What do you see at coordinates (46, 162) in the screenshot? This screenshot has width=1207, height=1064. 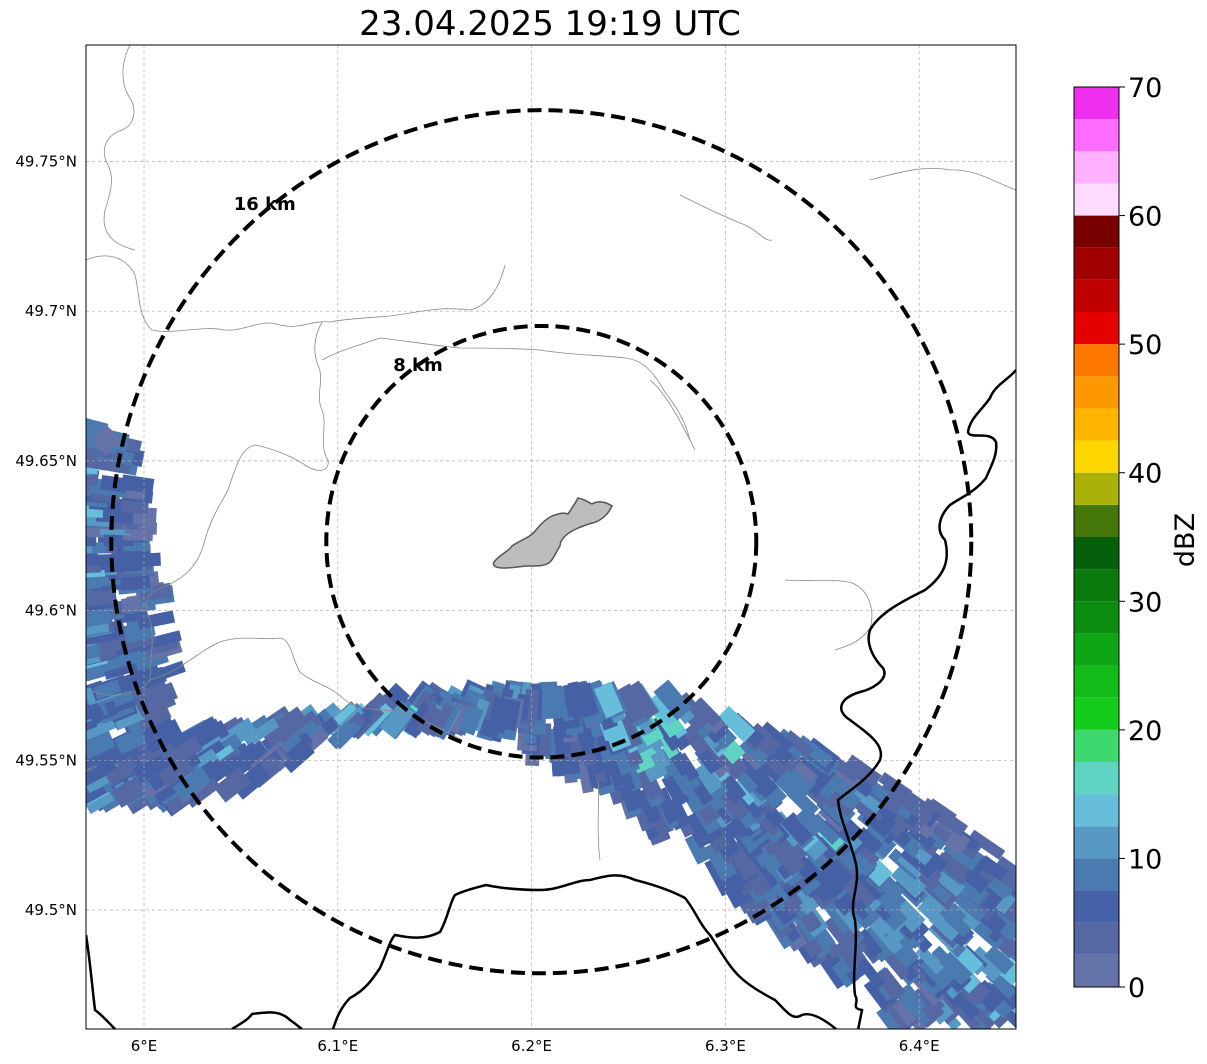 I see `lat-tick-label: 49.75°N` at bounding box center [46, 162].